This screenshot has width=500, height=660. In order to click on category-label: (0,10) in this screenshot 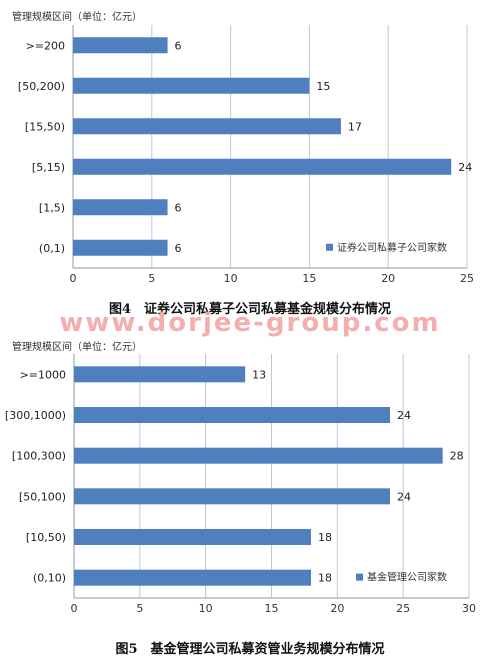, I will do `click(49, 578)`.